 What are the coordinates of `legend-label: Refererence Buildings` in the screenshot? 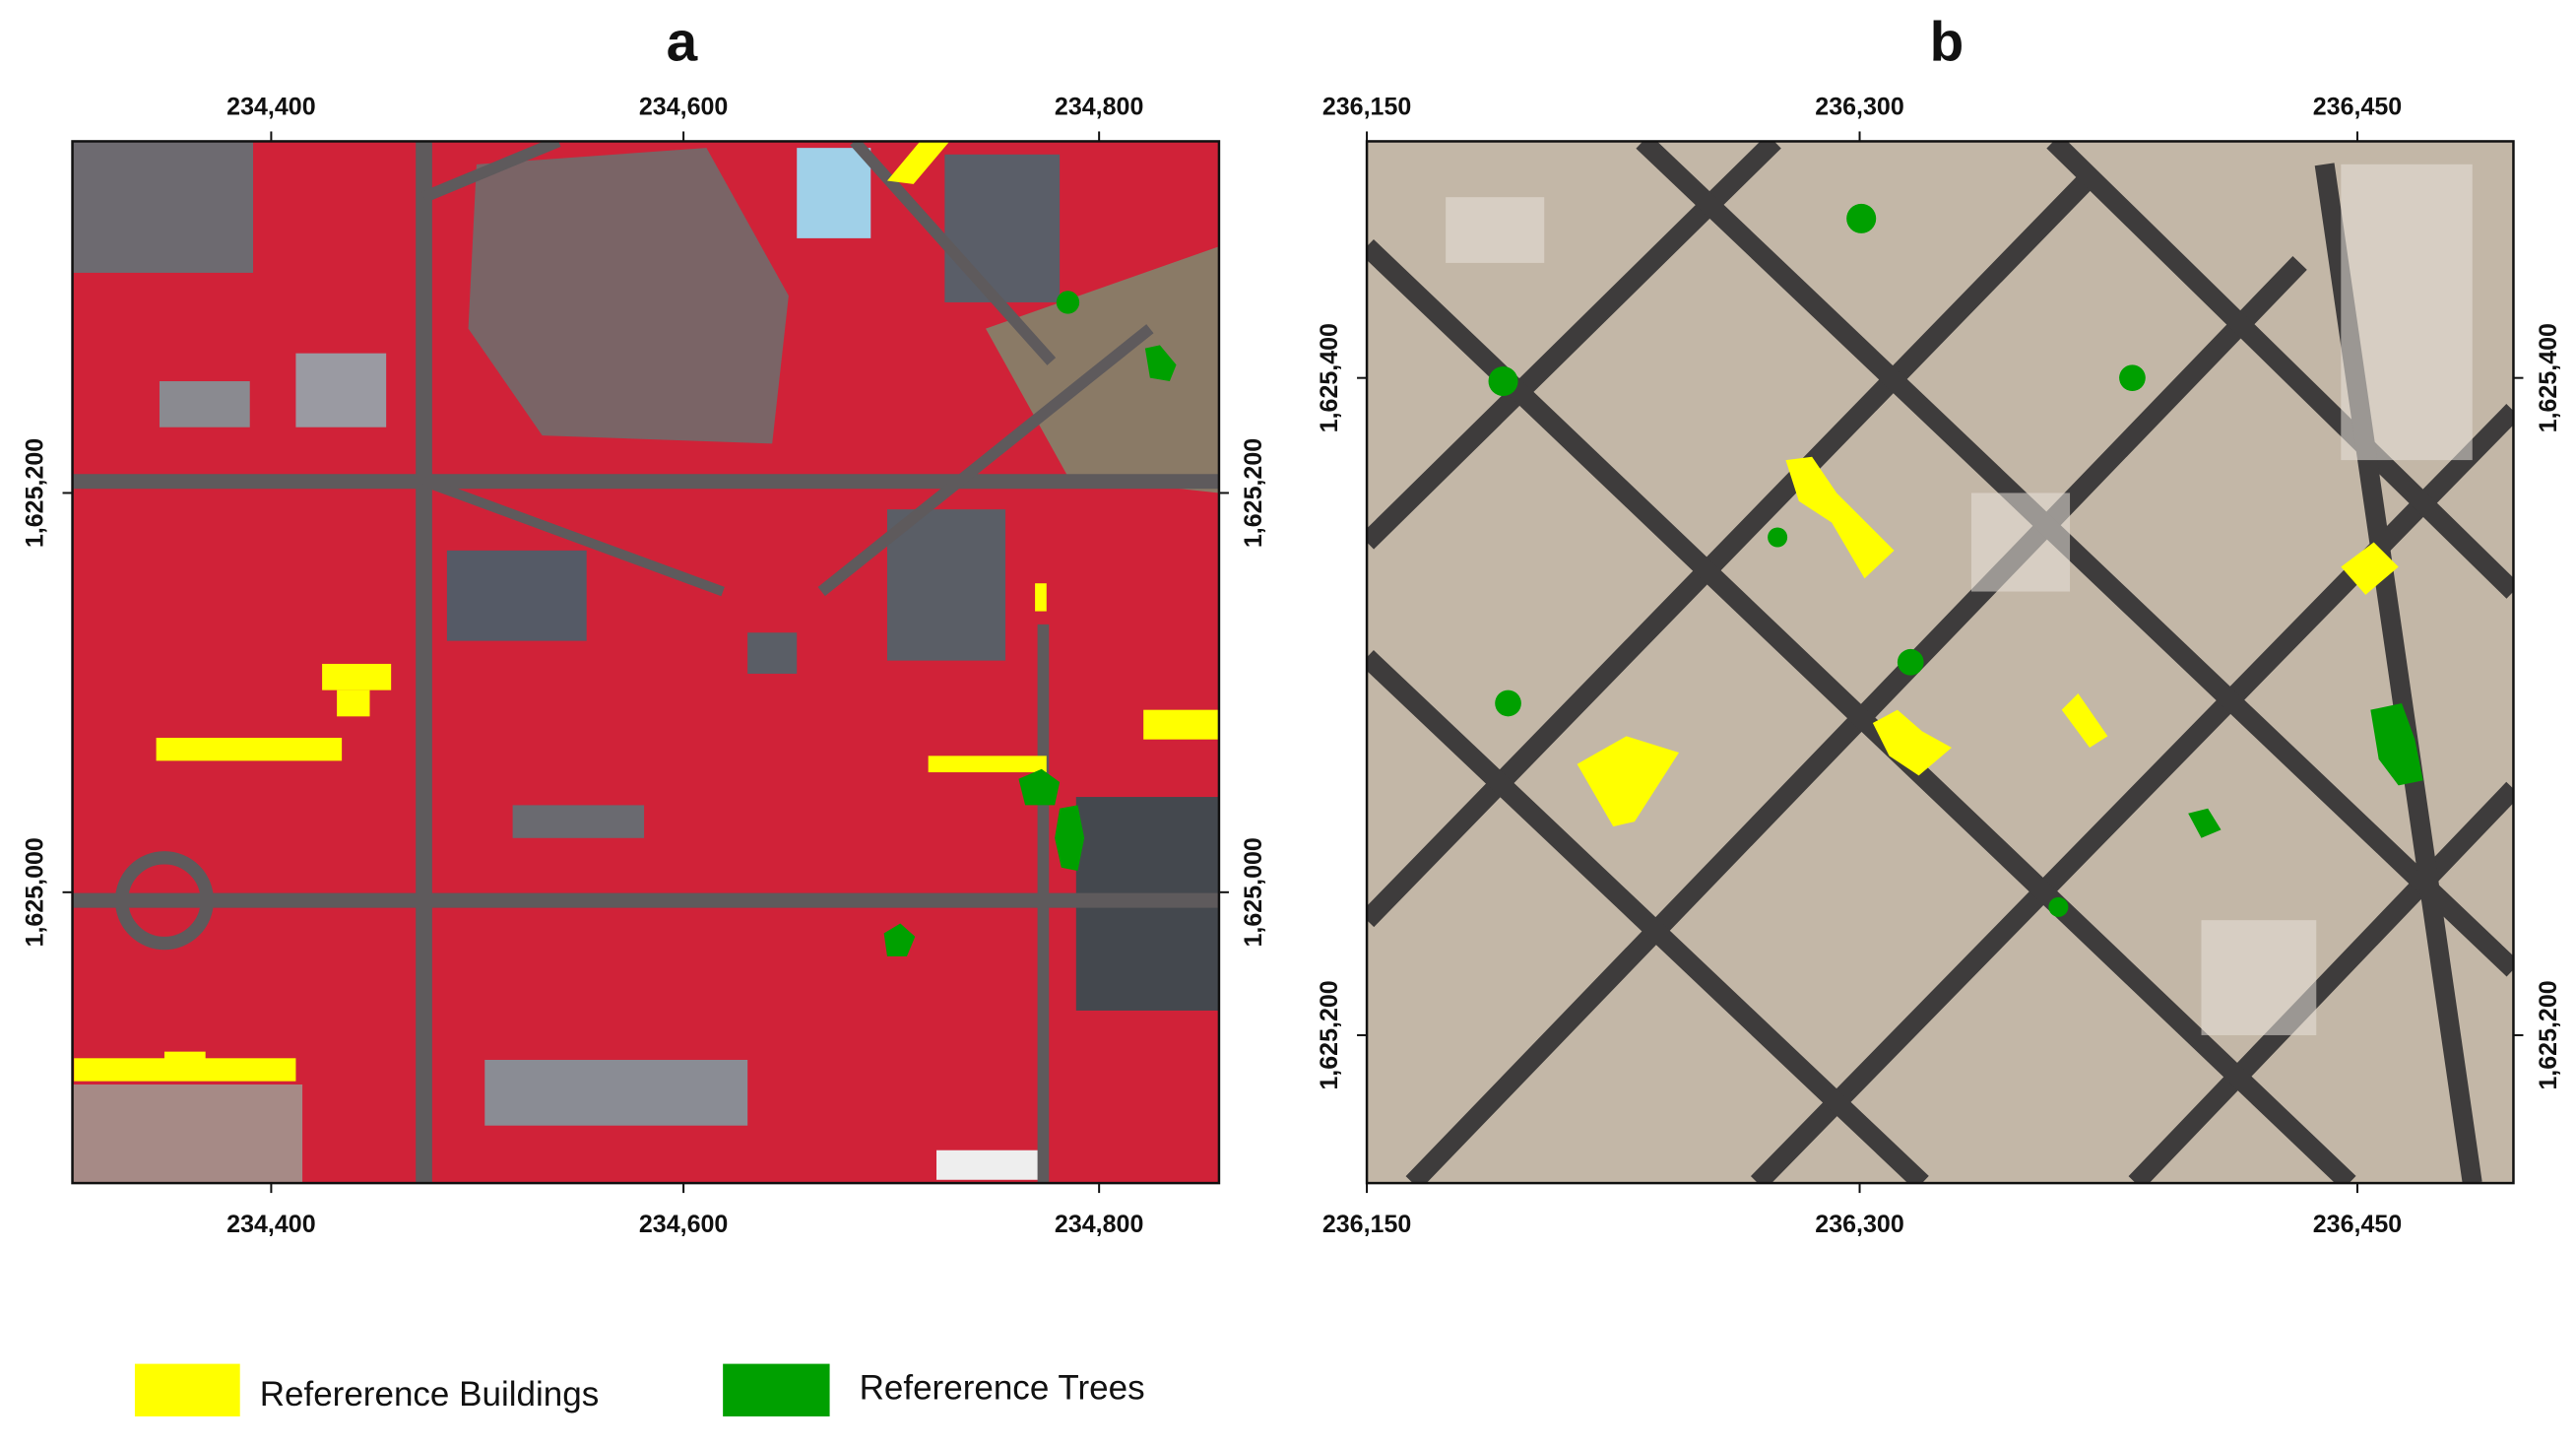 It's located at (430, 1394).